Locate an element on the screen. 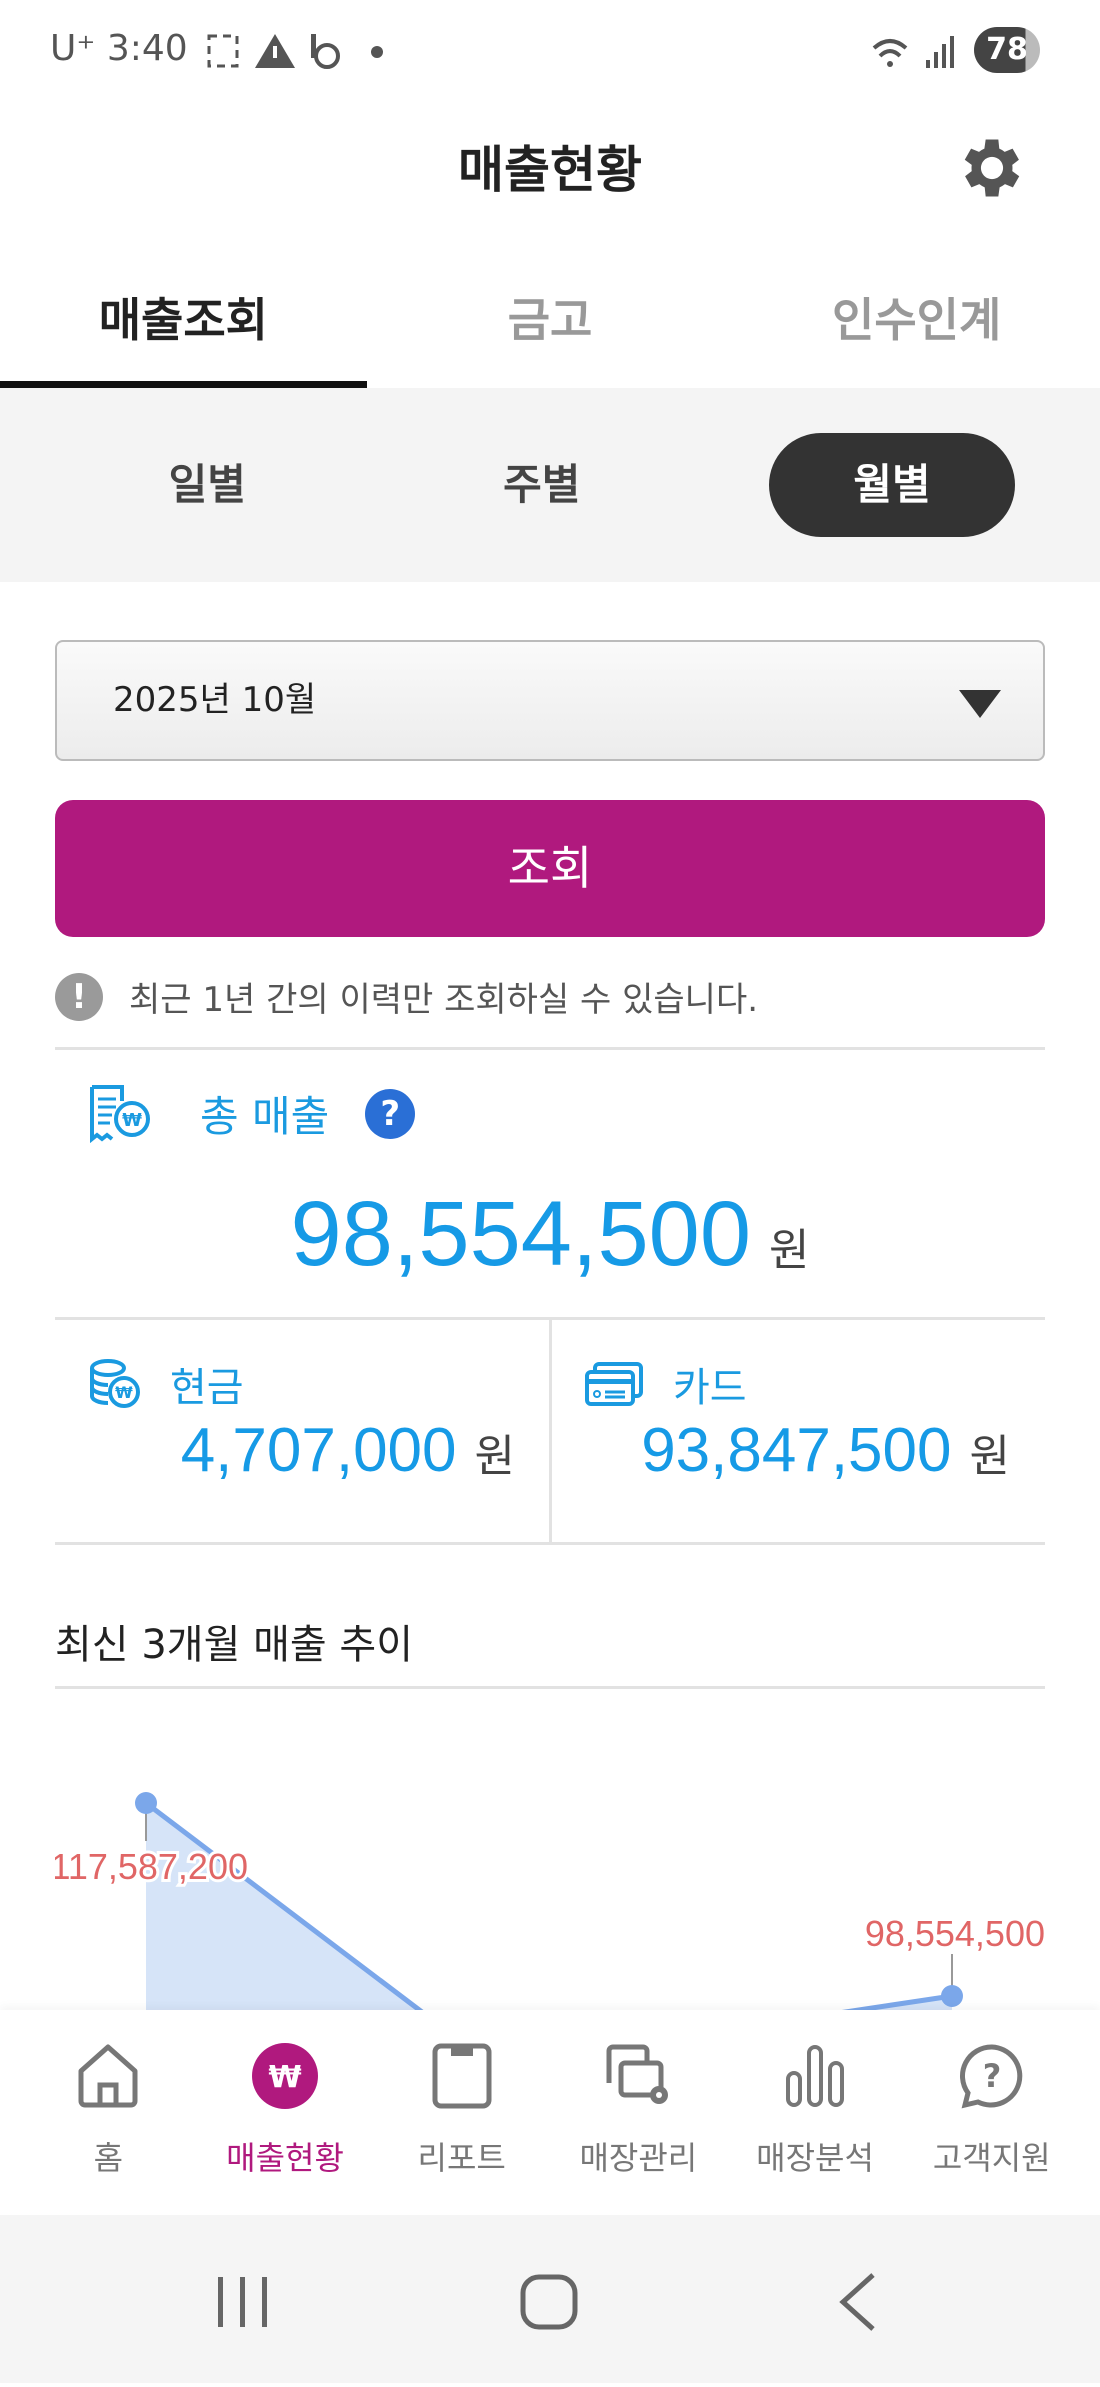 The height and width of the screenshot is (2387, 1100). wifi-signal-icons is located at coordinates (913, 52).